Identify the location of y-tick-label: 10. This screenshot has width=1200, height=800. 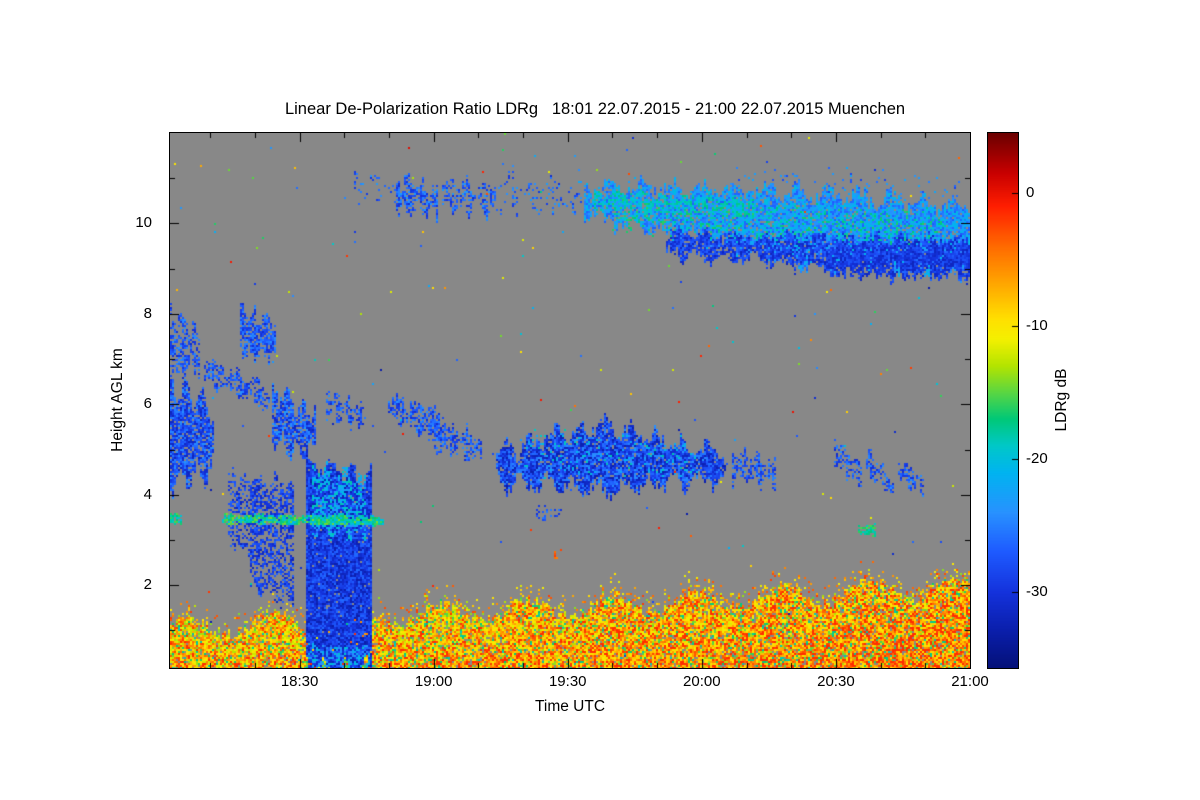
(143, 223).